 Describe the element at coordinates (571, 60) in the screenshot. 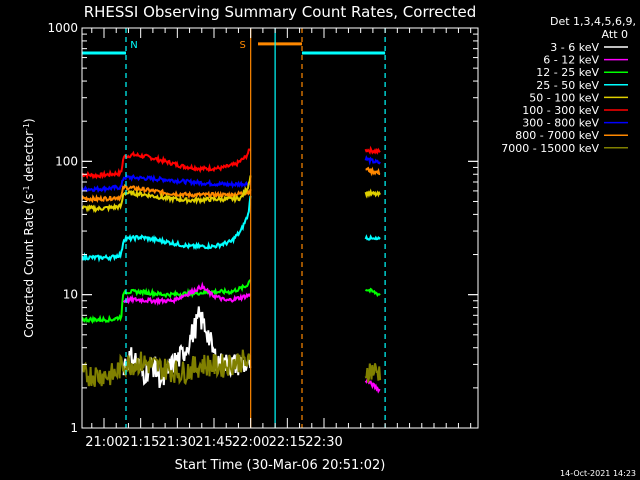

I see `legend-label-1: 6 - 12 keV` at that location.